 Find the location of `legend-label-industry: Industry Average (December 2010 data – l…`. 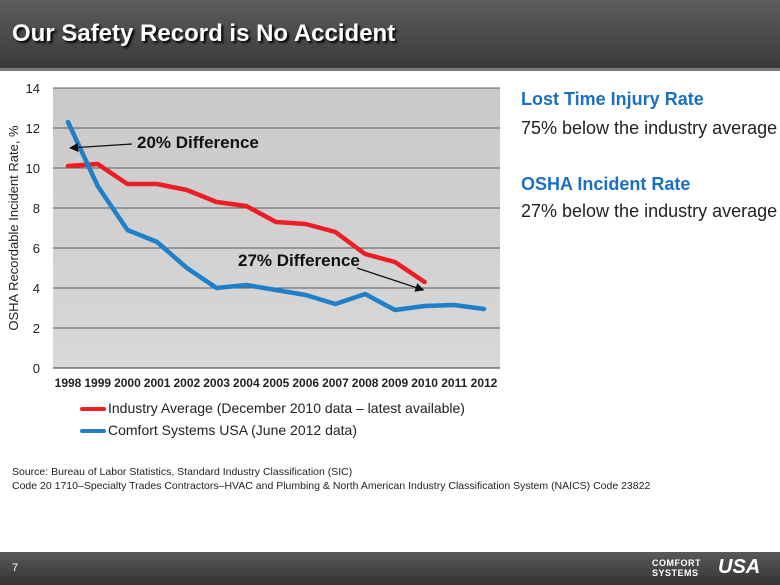

legend-label-industry: Industry Average (December 2010 data – l… is located at coordinates (286, 408).